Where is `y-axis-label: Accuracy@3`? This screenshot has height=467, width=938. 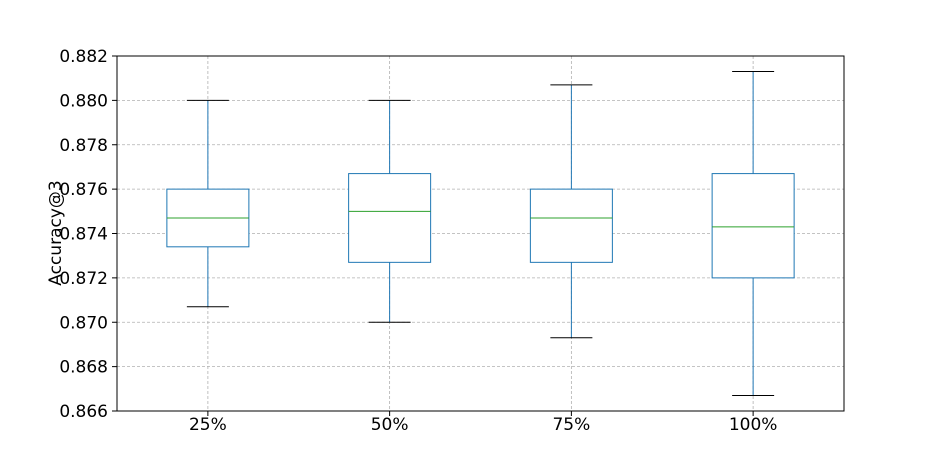 y-axis-label: Accuracy@3 is located at coordinates (56, 232).